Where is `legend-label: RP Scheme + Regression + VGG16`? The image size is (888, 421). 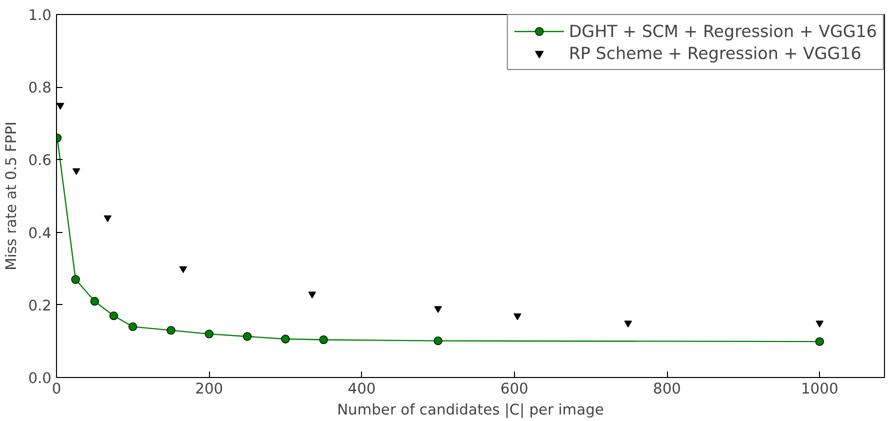 legend-label: RP Scheme + Regression + VGG16 is located at coordinates (715, 53).